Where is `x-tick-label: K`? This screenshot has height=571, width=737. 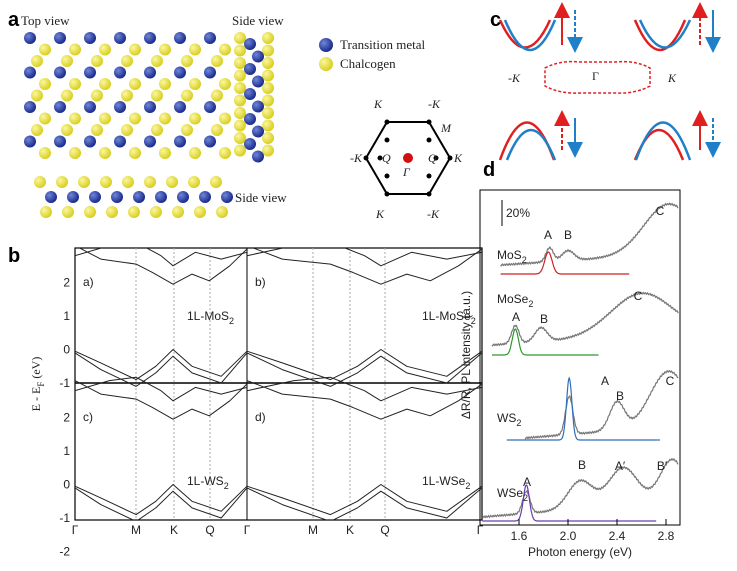
x-tick-label: K is located at coordinates (174, 530).